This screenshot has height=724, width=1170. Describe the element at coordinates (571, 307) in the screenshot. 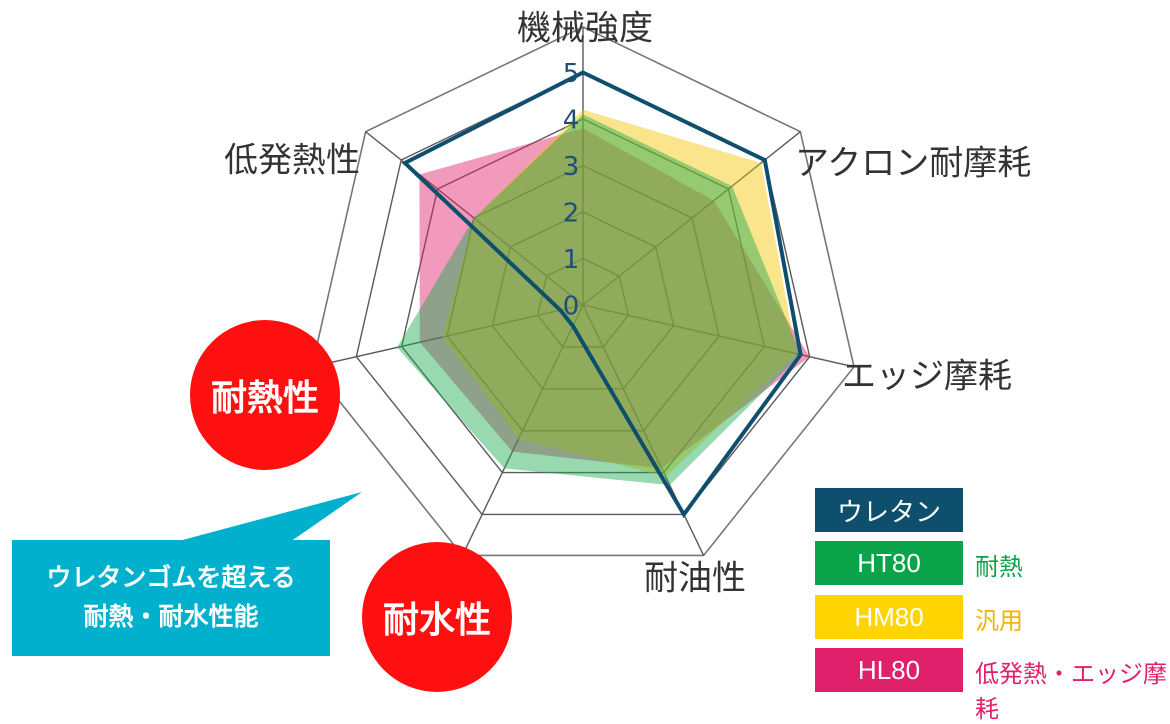

I see `tick-label: 0` at that location.